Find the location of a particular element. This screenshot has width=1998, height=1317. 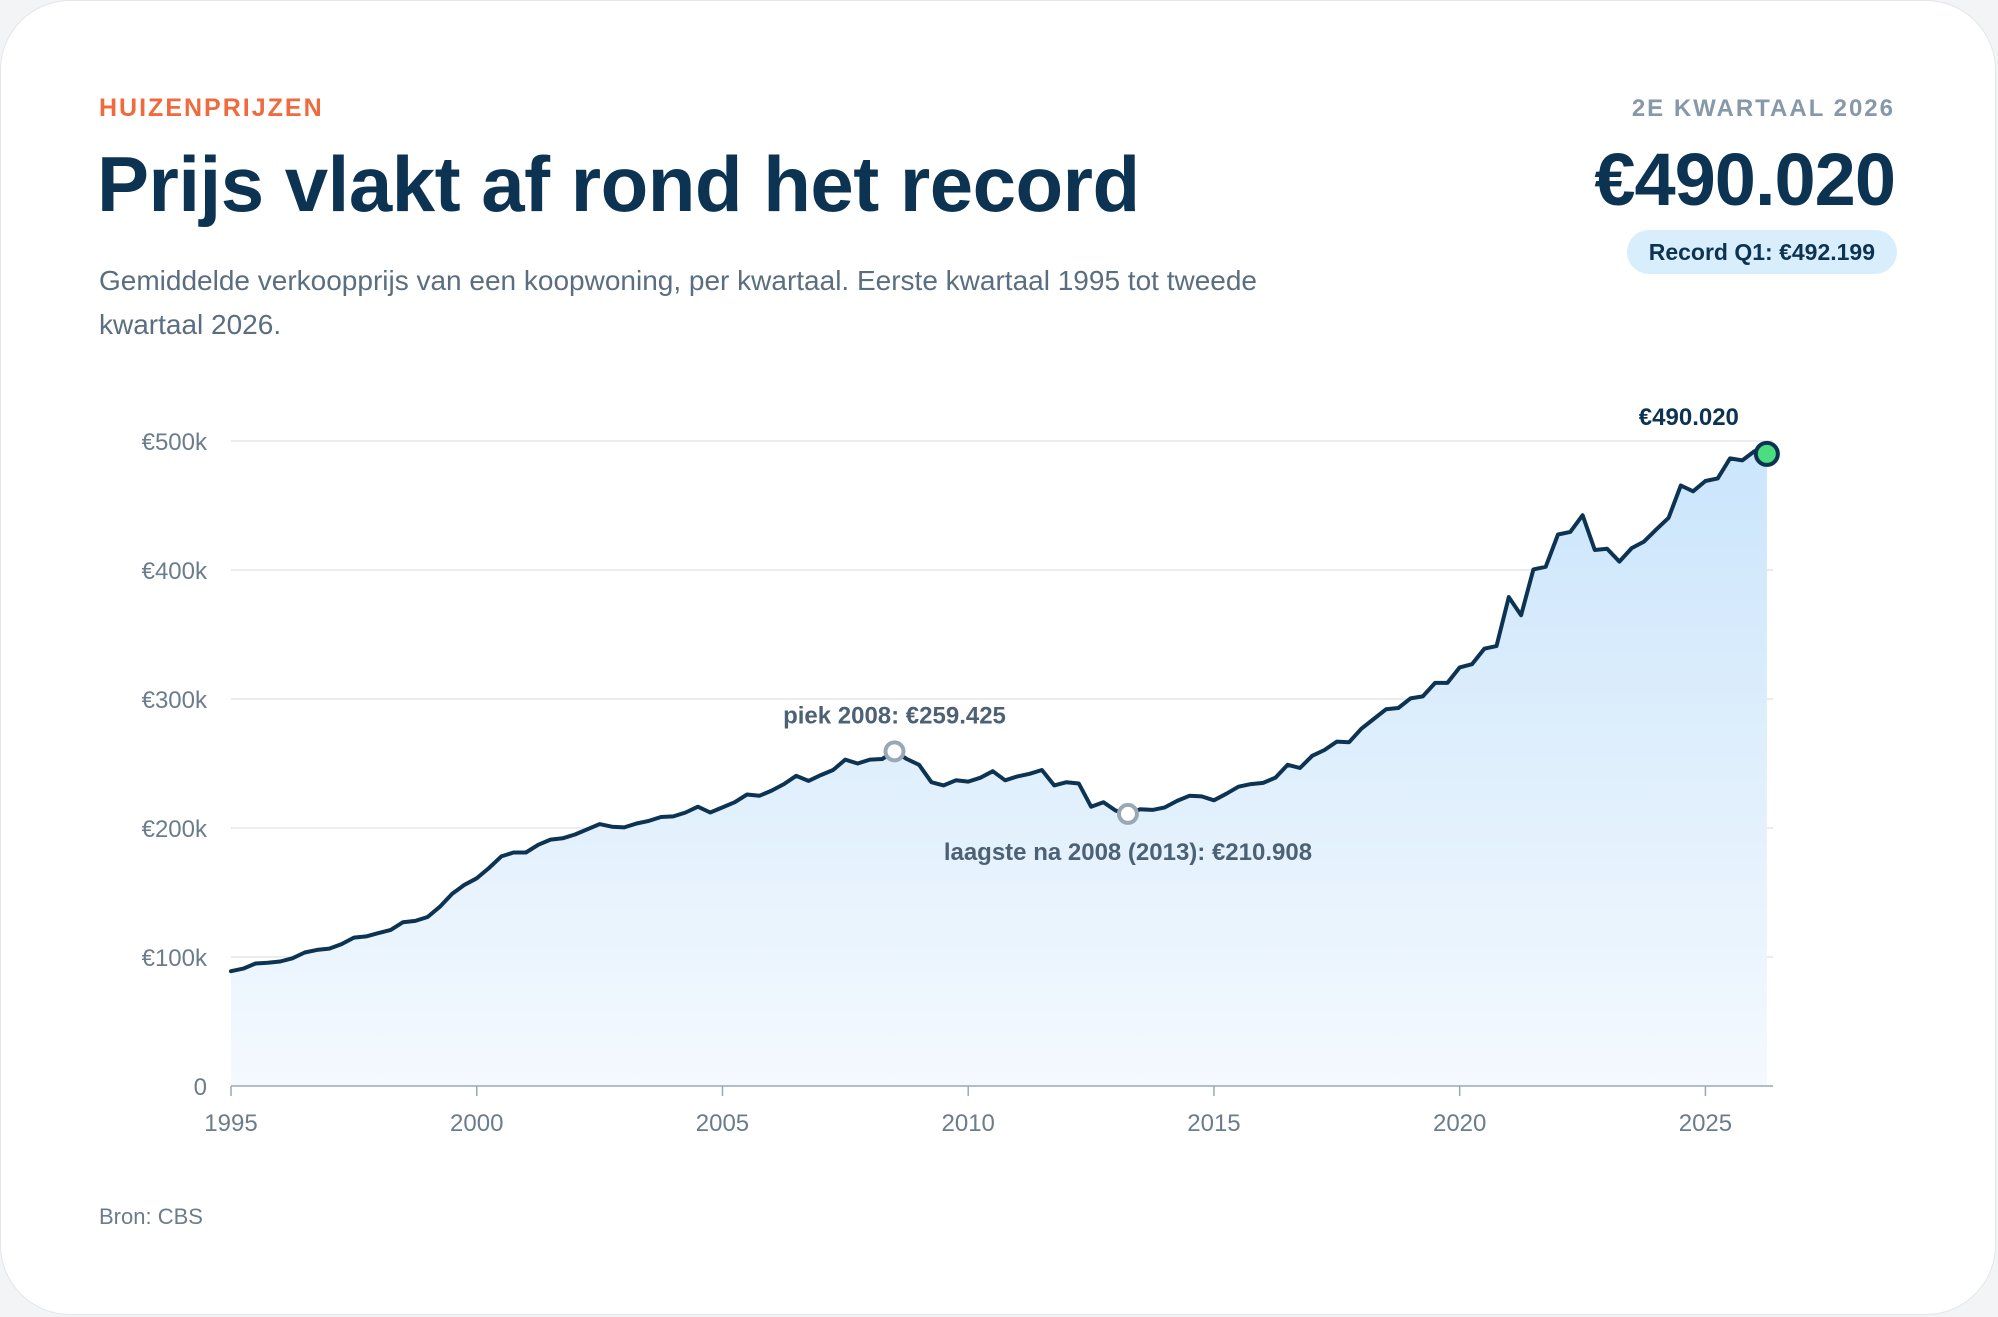

record-badge: Record Q1: €492.199 is located at coordinates (1761, 252).